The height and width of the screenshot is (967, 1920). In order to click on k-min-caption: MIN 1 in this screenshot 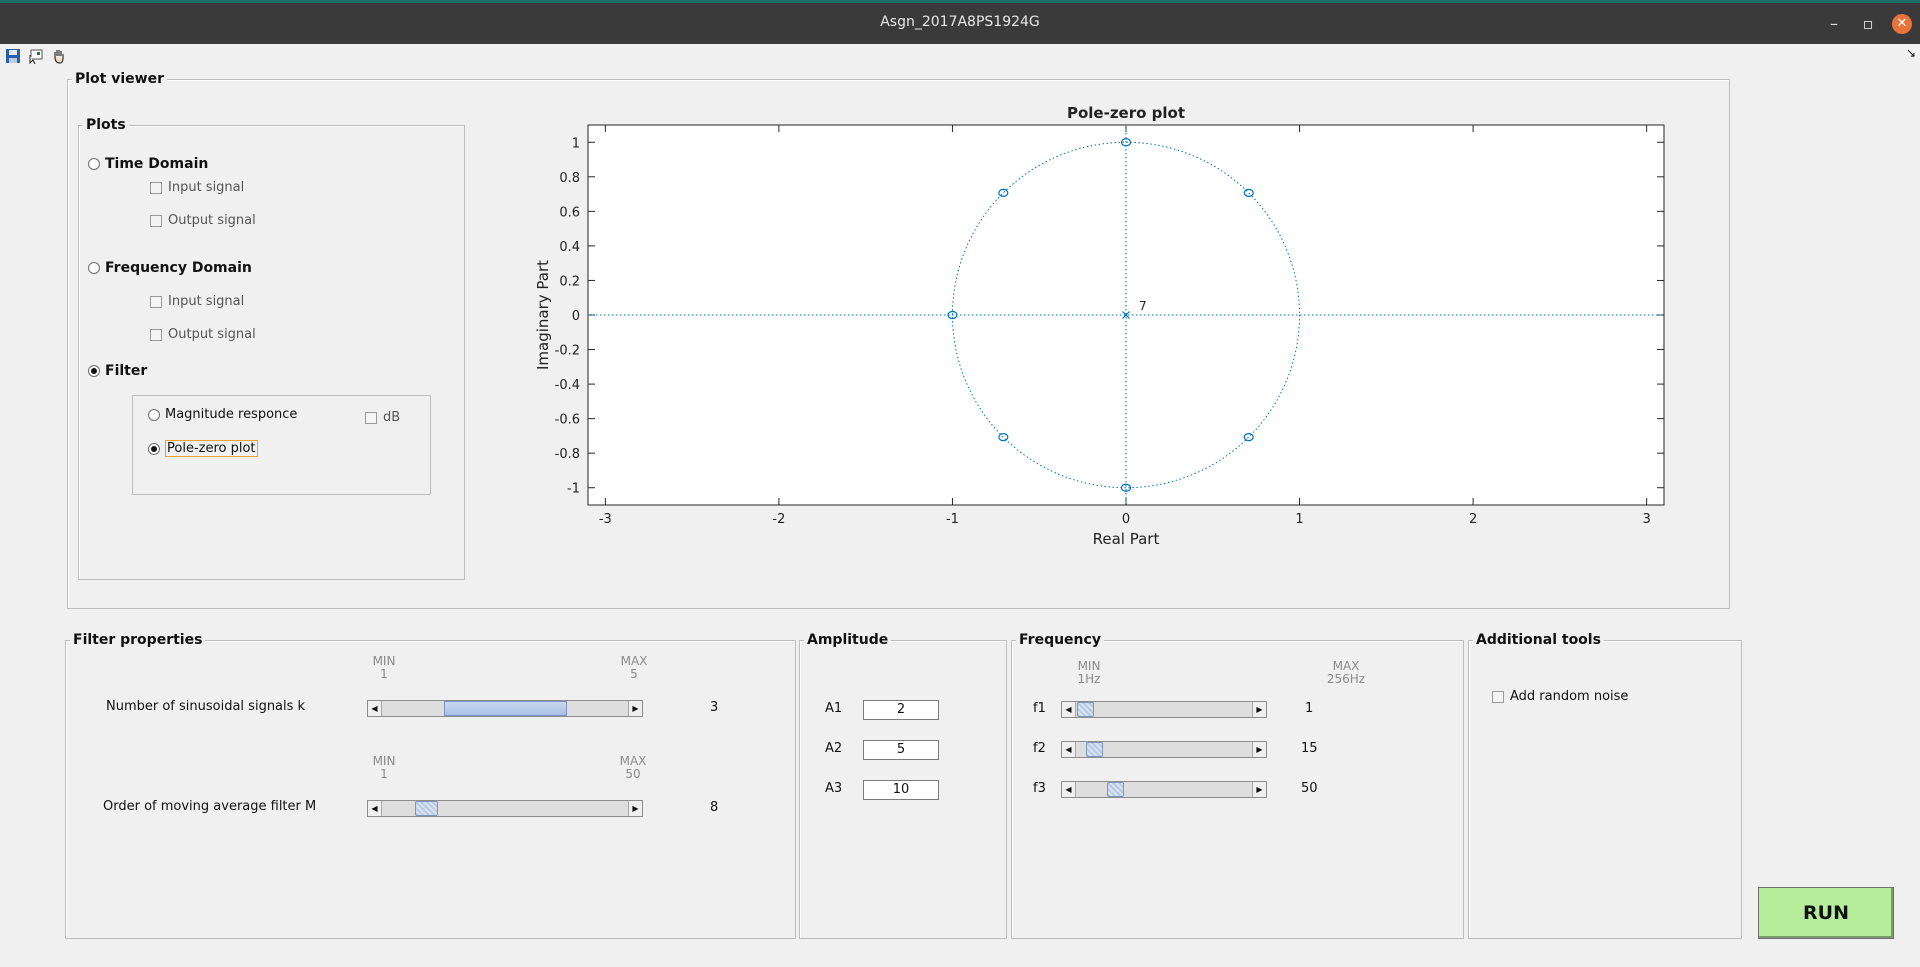, I will do `click(384, 668)`.